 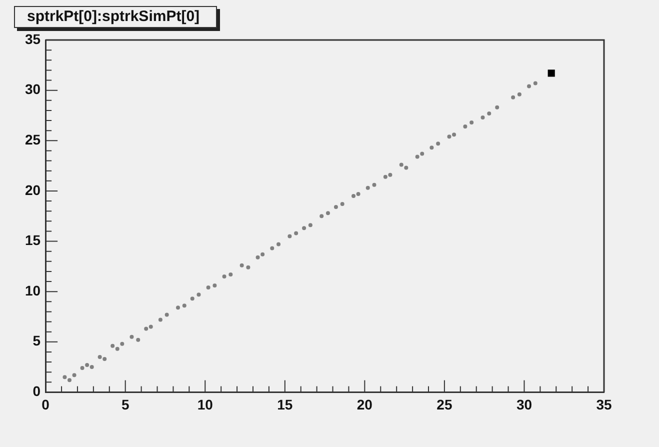 I want to click on y-tick-label: 10, so click(x=32, y=290).